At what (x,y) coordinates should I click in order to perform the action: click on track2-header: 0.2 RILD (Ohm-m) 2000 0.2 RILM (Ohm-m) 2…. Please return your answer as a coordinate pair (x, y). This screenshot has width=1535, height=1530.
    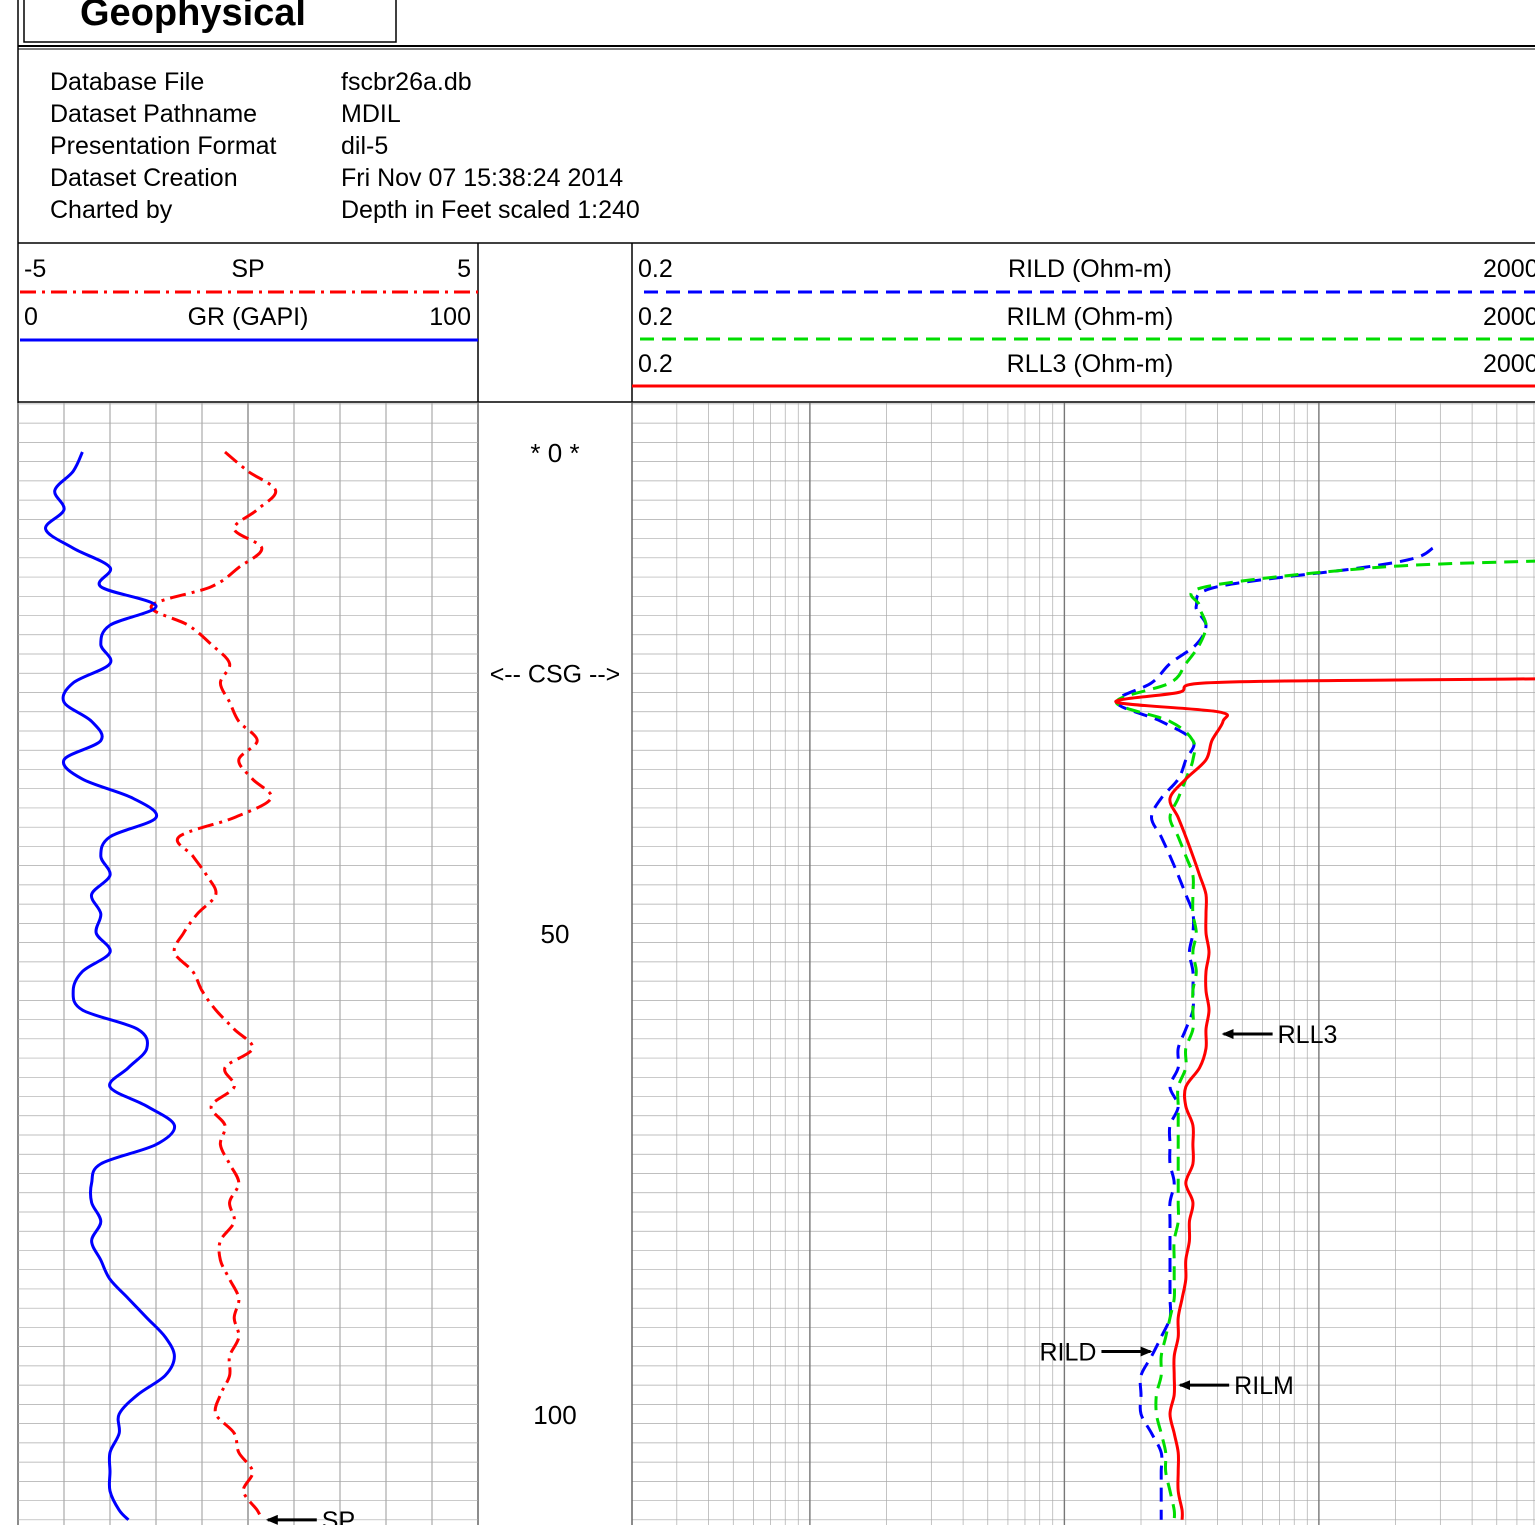
    Looking at the image, I should click on (1083, 321).